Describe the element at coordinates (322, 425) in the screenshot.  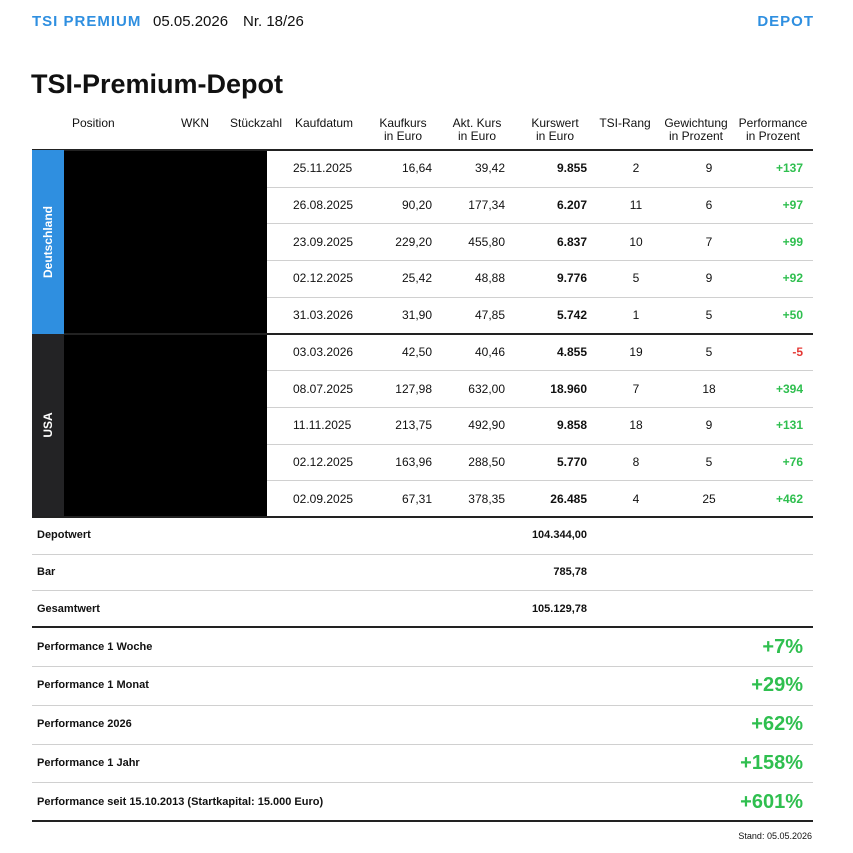
I see `cell: 11.11.2025` at that location.